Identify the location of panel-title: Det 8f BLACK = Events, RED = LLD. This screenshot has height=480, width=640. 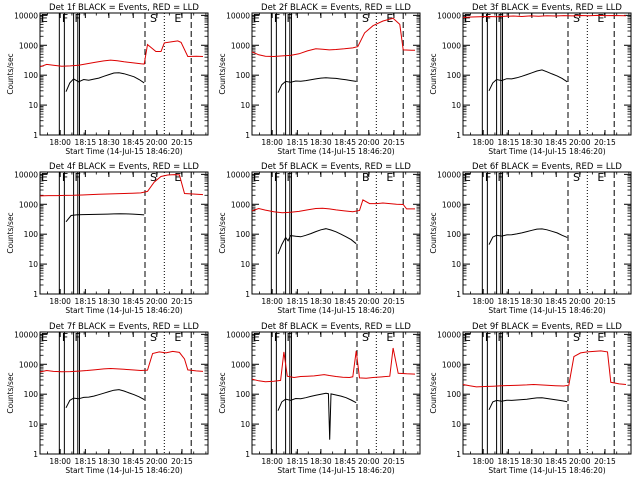
(336, 327).